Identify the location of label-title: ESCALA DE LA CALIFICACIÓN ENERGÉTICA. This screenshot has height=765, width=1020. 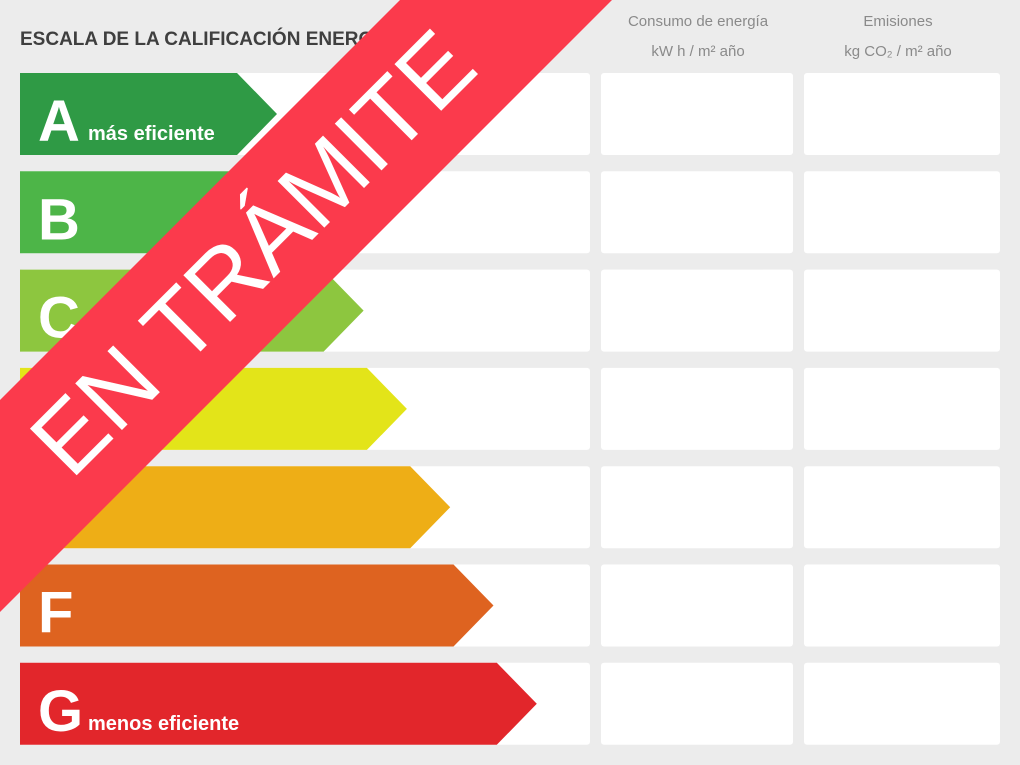
(225, 39).